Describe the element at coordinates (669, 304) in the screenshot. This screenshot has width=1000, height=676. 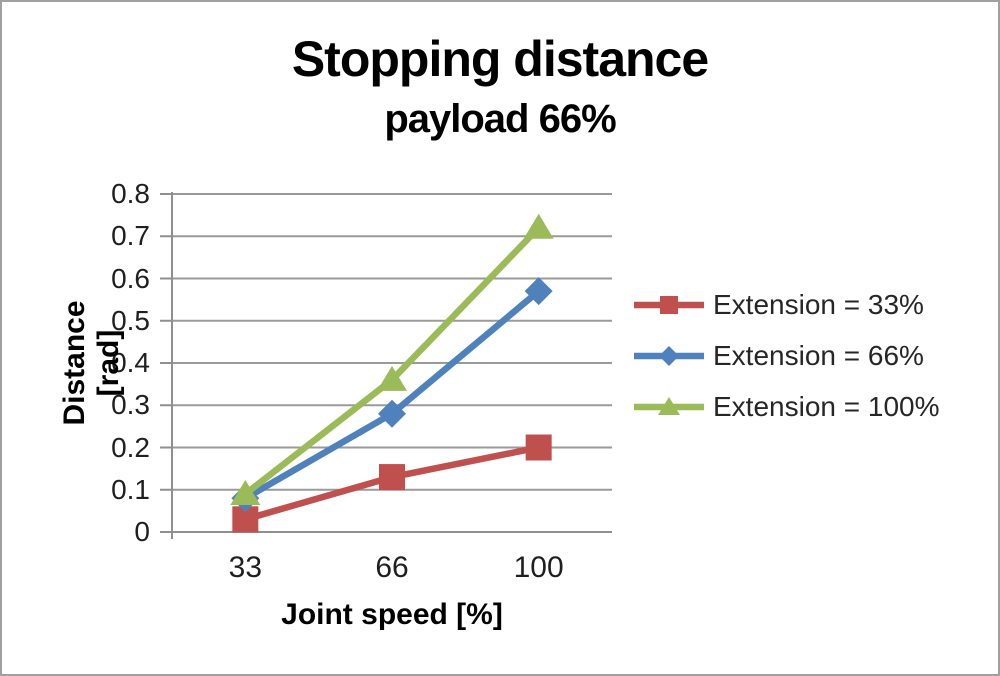
I see `legend-swatch-square-icon` at that location.